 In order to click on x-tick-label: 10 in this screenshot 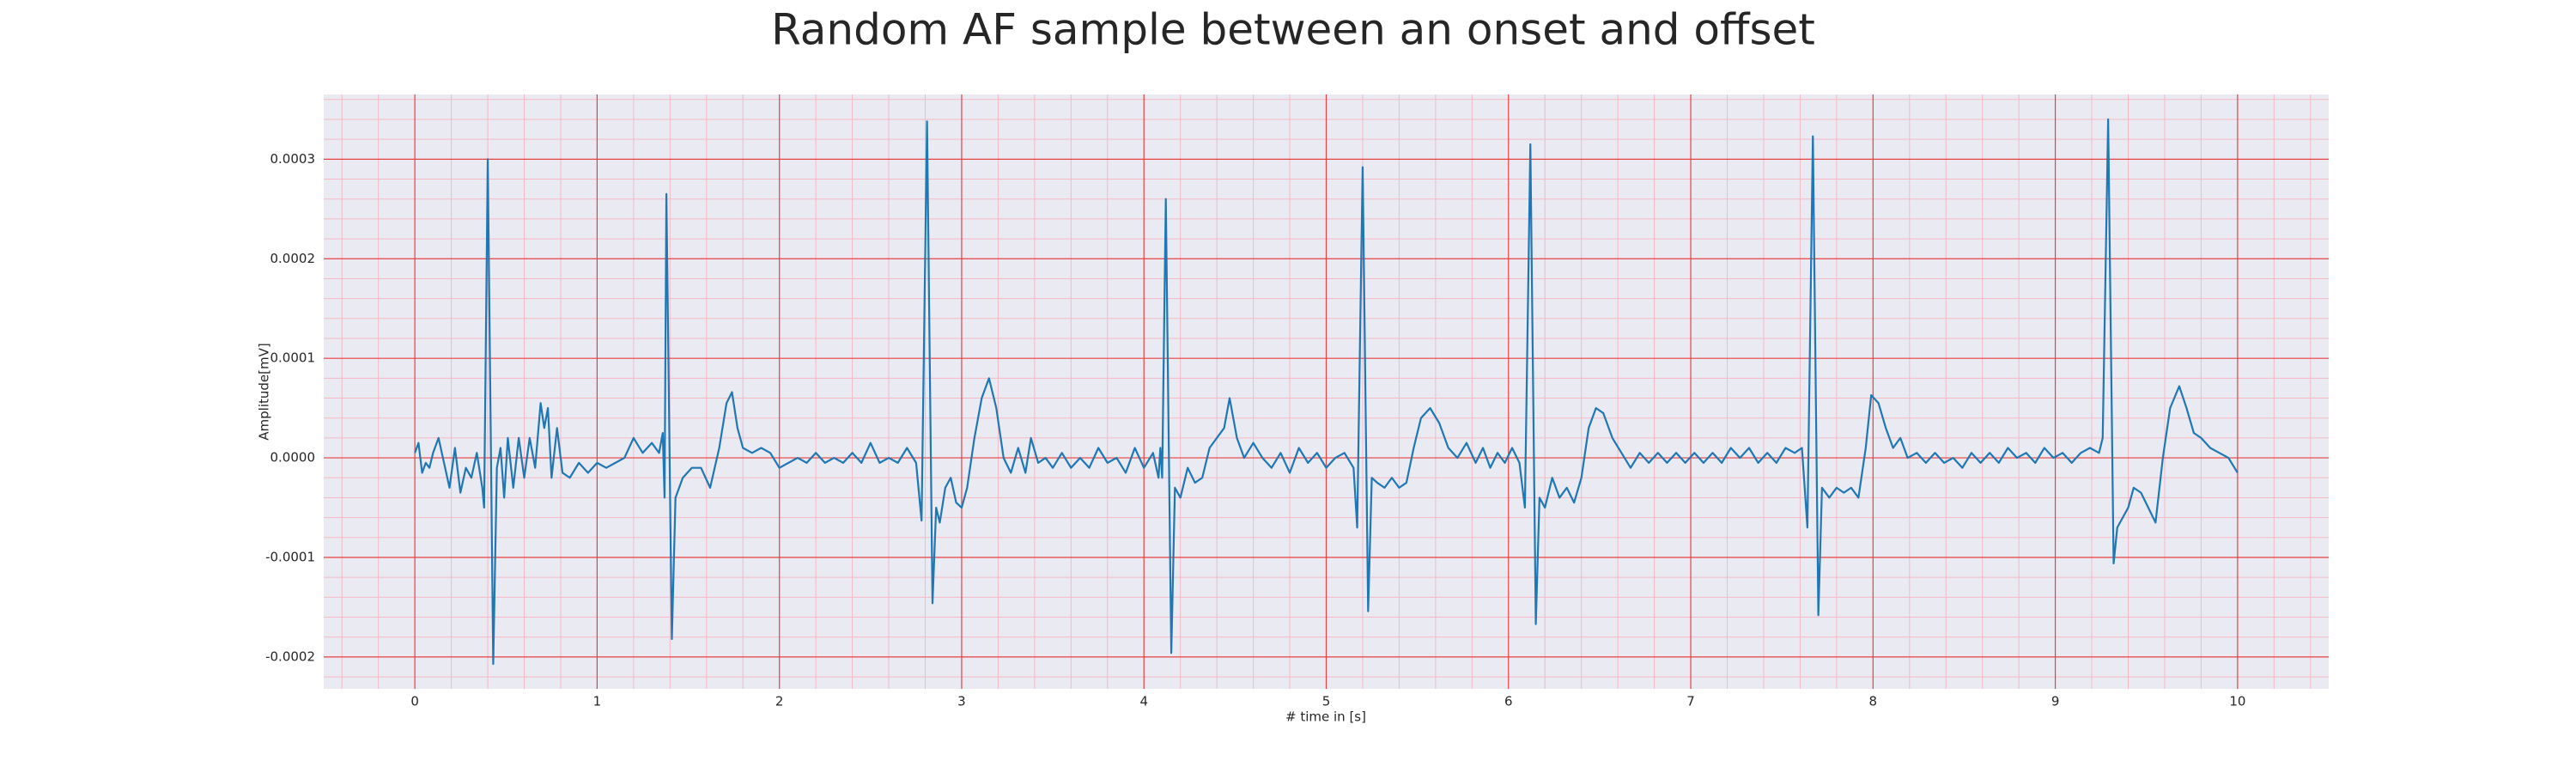, I will do `click(2237, 701)`.